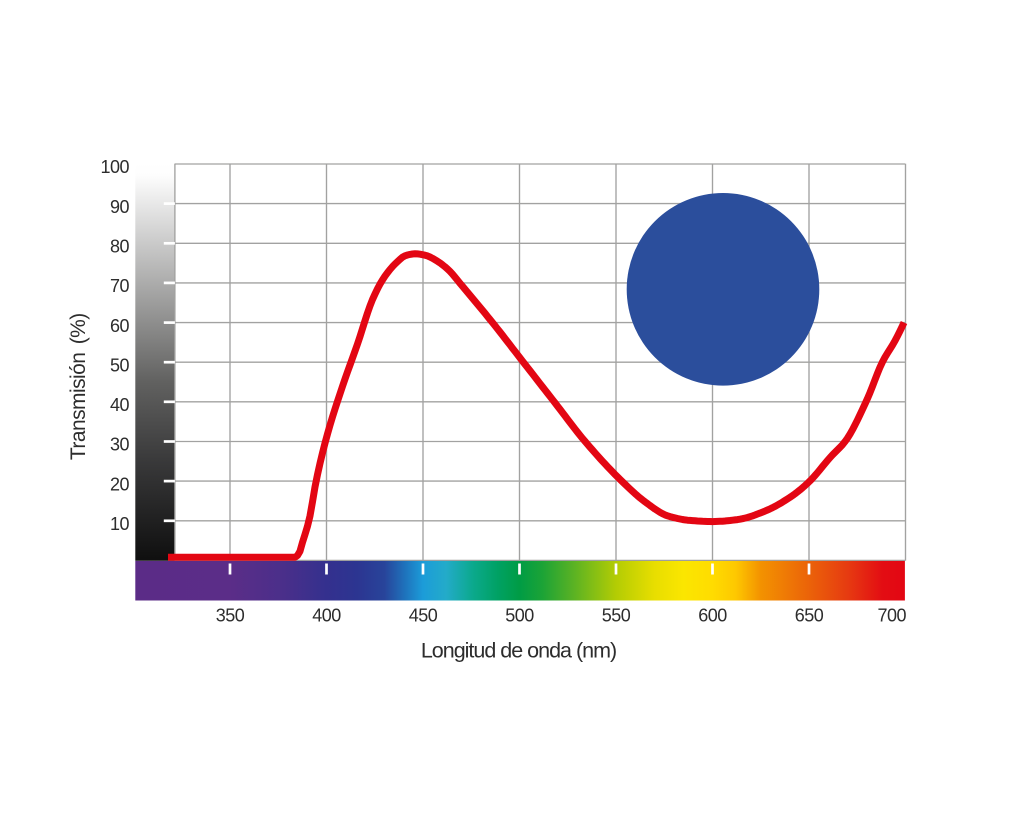  I want to click on svg-text: 400, so click(326, 616).